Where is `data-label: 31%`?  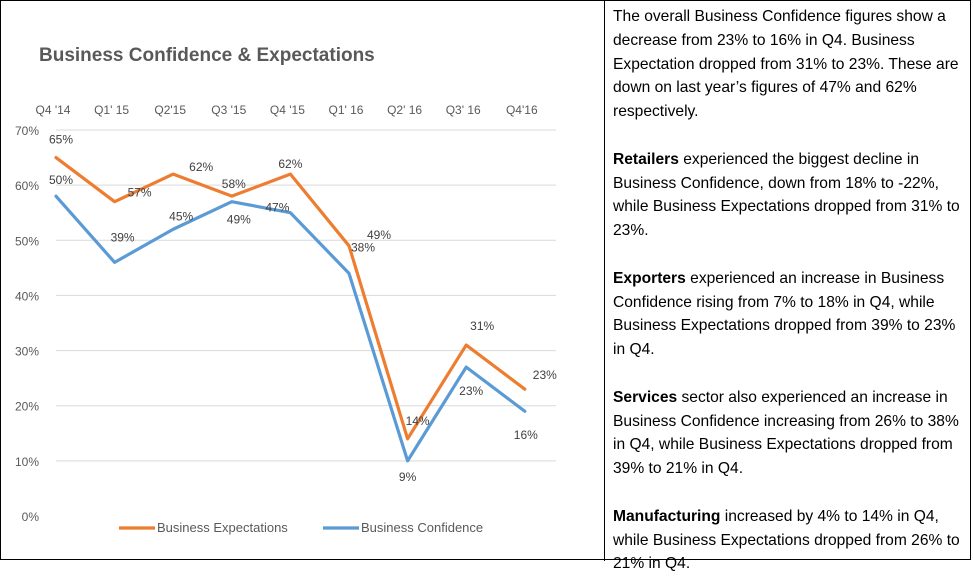
data-label: 31% is located at coordinates (482, 326).